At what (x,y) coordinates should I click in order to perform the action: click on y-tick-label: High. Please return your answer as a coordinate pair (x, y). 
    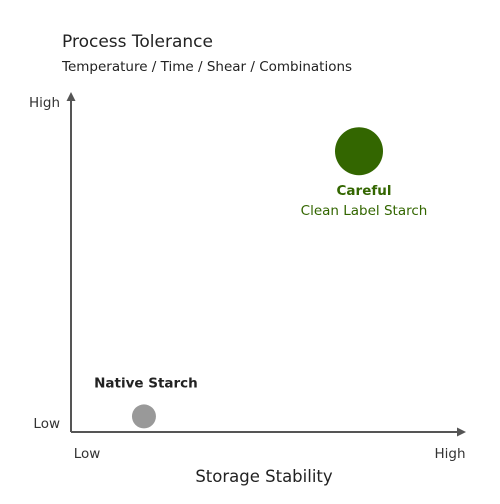
    Looking at the image, I should click on (44, 103).